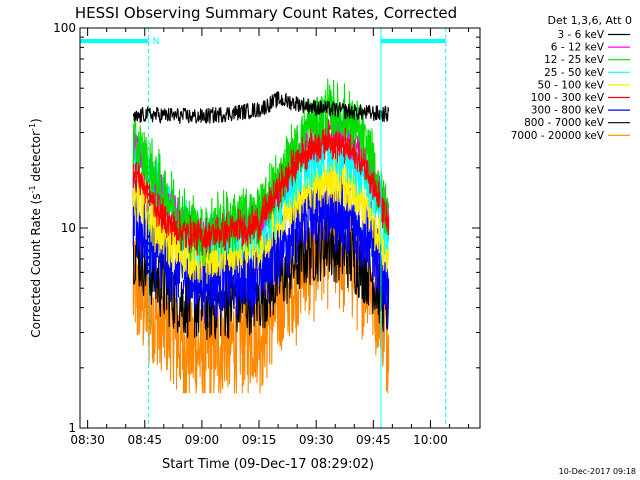 This screenshot has height=480, width=640. I want to click on night-label: N, so click(156, 42).